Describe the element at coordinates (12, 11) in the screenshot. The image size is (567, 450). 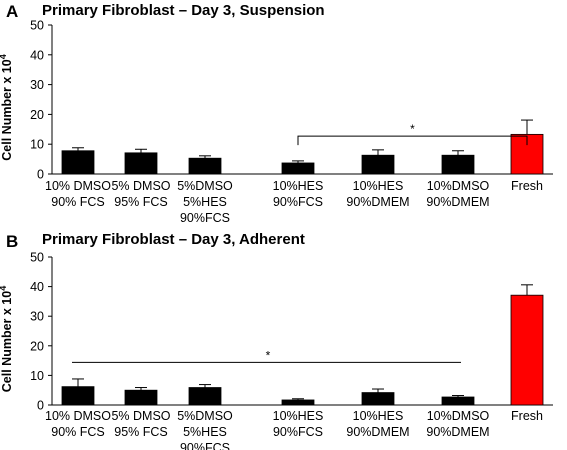
I see `panel-letter: A` at that location.